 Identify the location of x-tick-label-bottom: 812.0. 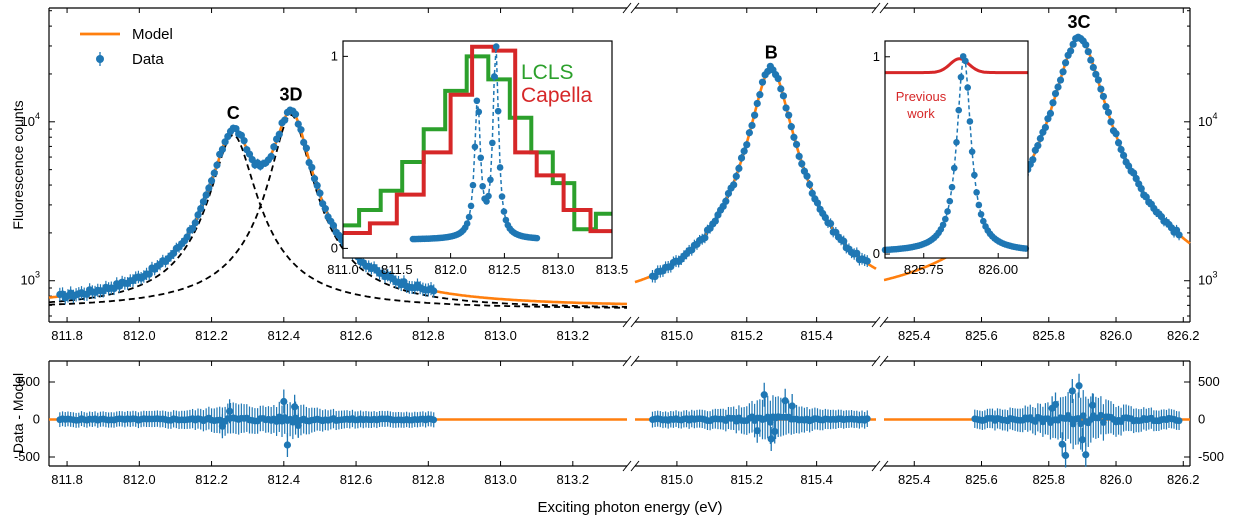
(139, 479).